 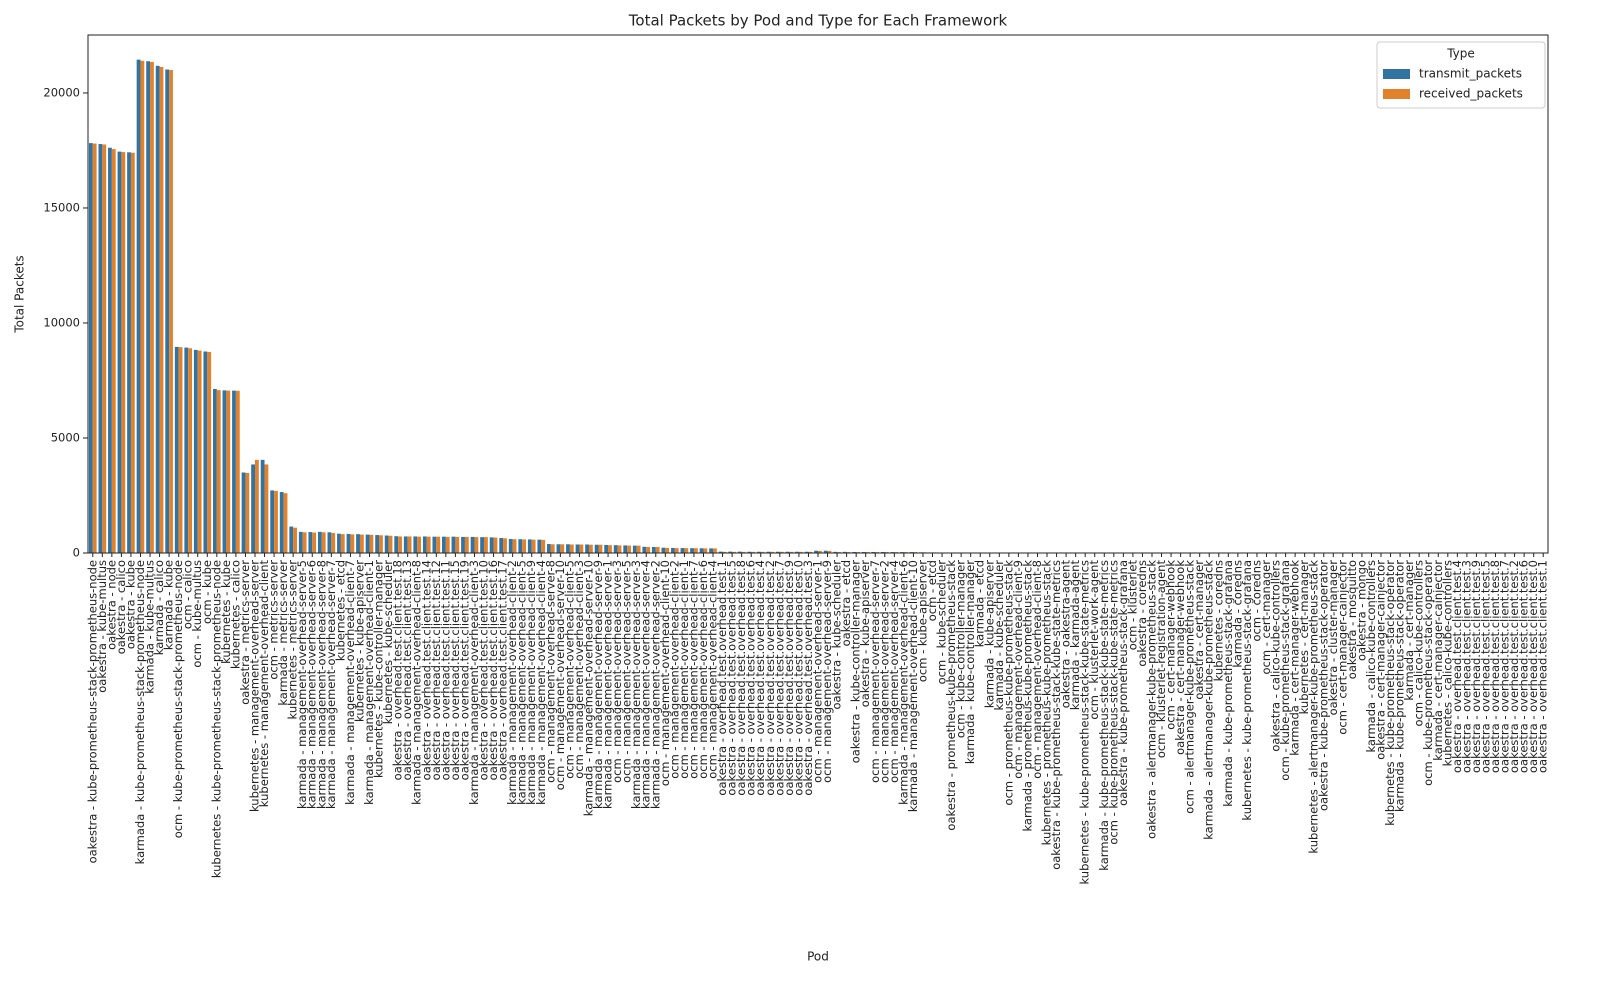 I want to click on legend-swatch, so click(x=1396, y=94).